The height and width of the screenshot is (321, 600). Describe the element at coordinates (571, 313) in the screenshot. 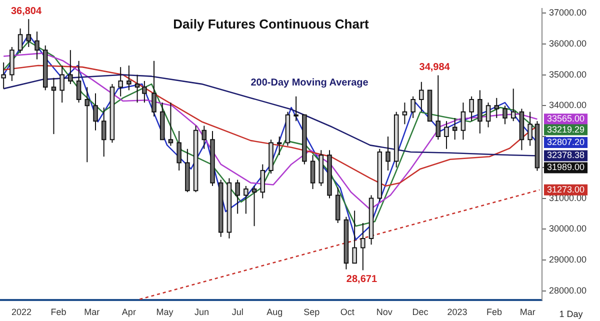

I see `text: 1 Day` at that location.